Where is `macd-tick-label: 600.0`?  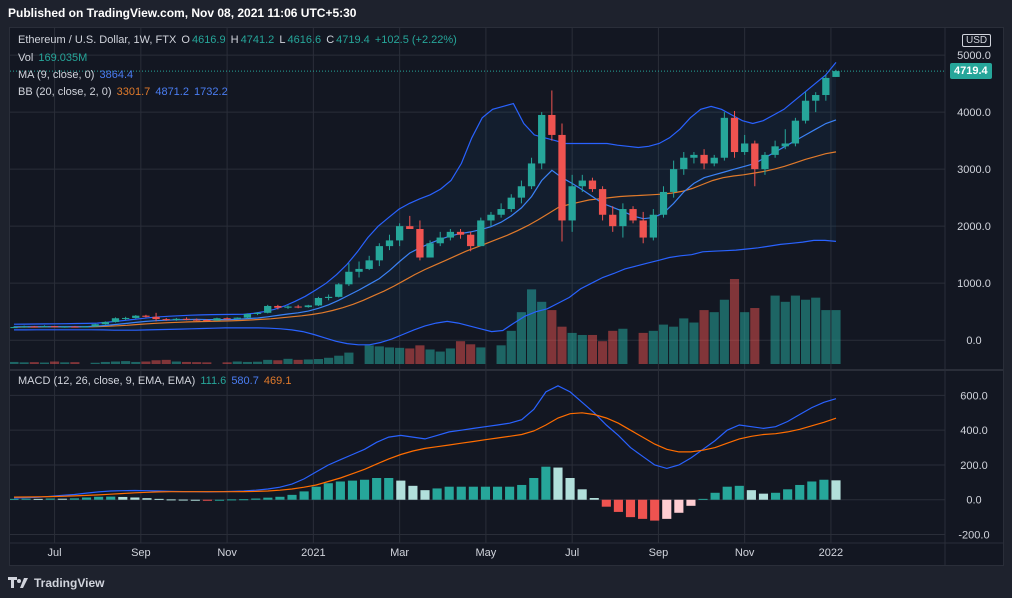
macd-tick-label: 600.0 is located at coordinates (974, 396).